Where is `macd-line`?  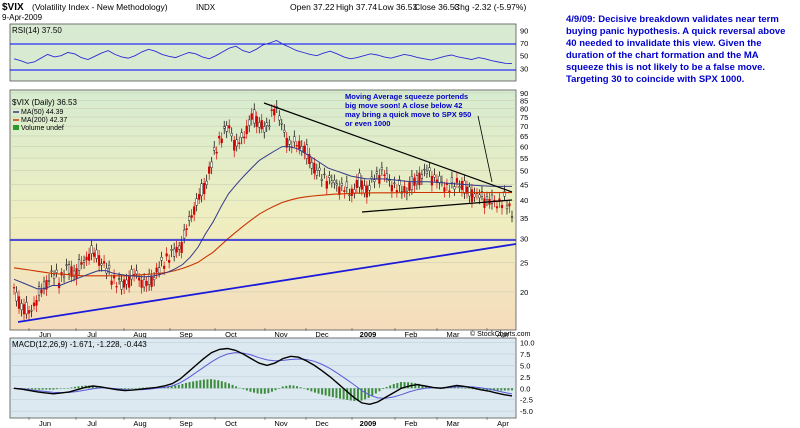
macd-line is located at coordinates (263, 376).